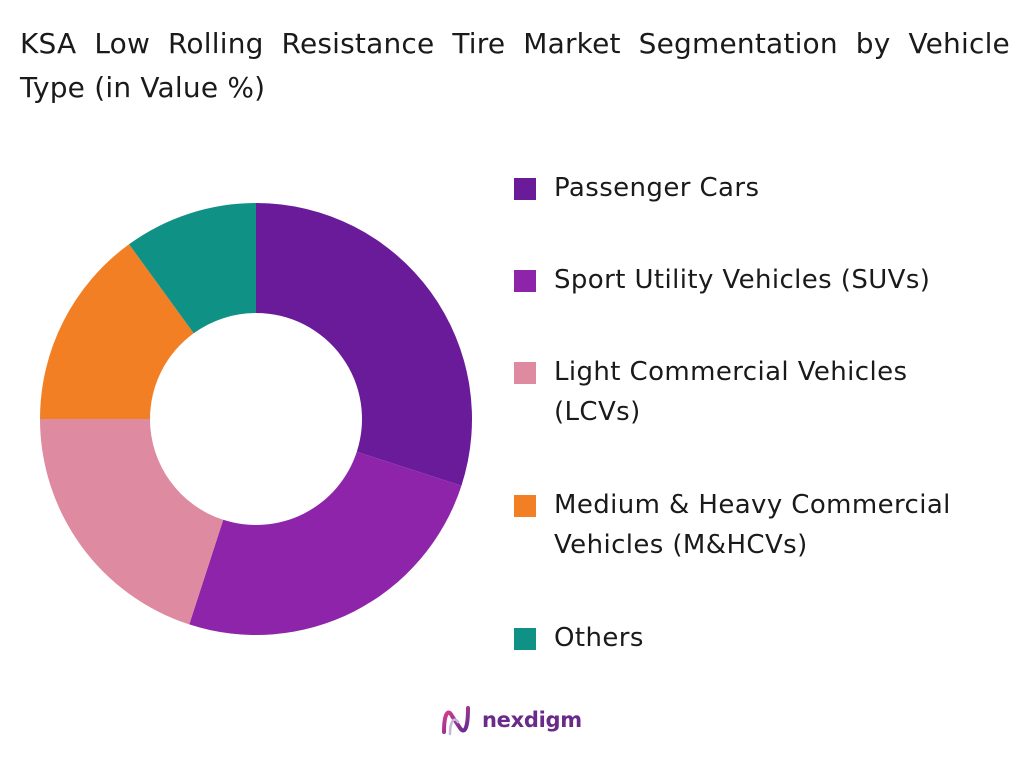  I want to click on brand-name: nexdigm, so click(532, 720).